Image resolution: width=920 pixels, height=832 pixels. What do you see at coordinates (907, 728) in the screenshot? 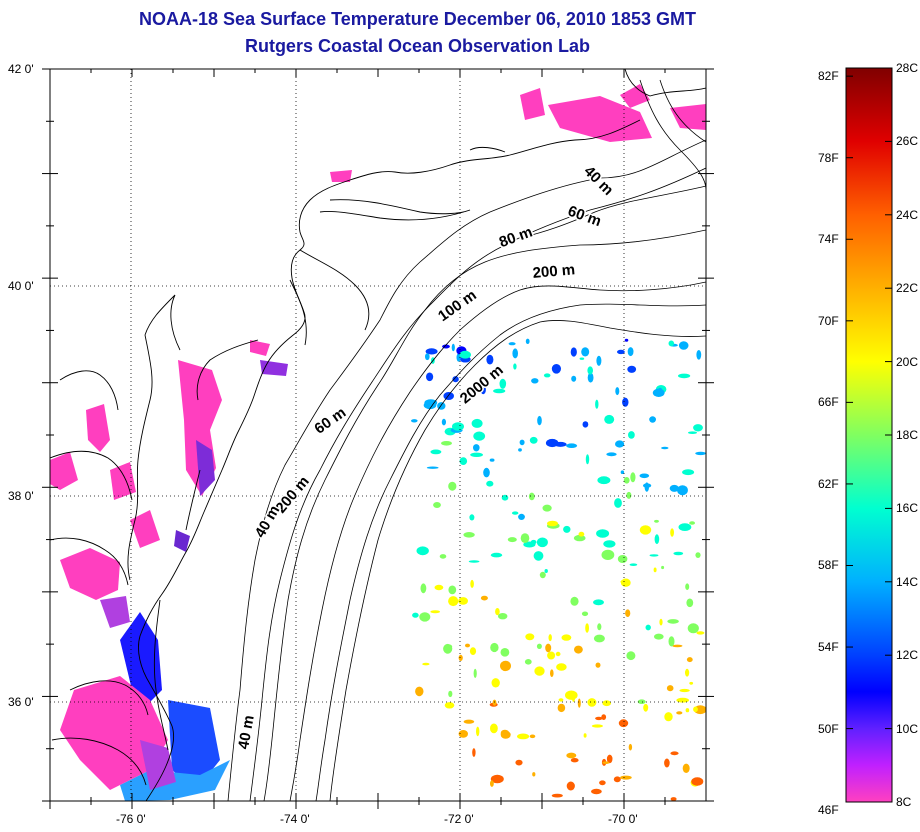
I see `celsius-label: 10C` at bounding box center [907, 728].